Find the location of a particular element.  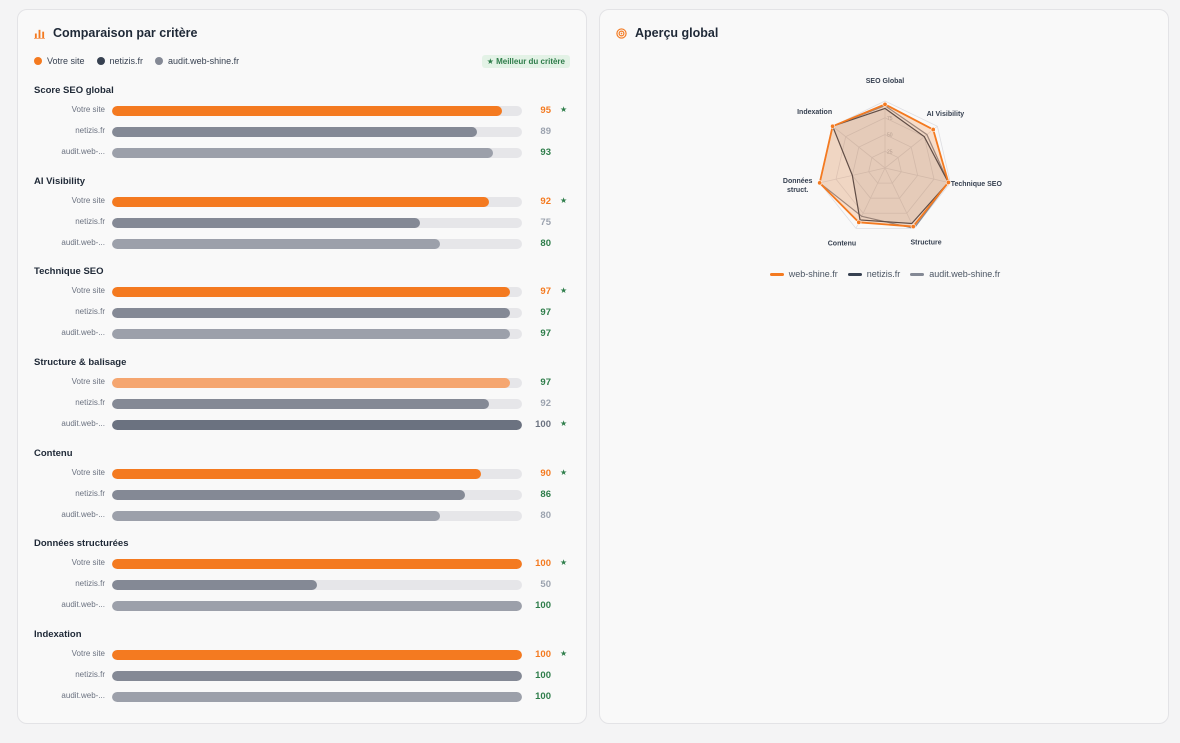

legend-label: audit.web-shine.fr is located at coordinates (204, 61).